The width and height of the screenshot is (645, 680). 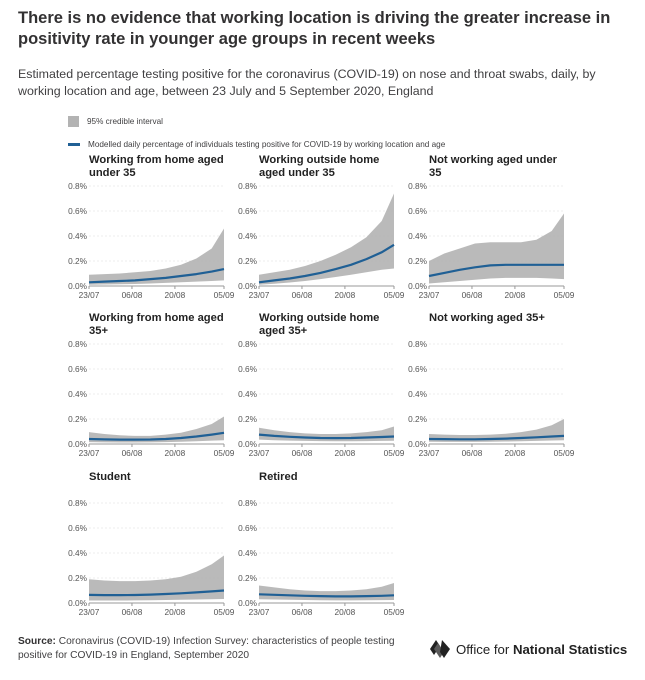 I want to click on panel-title-line: aged 35+, so click(x=283, y=331).